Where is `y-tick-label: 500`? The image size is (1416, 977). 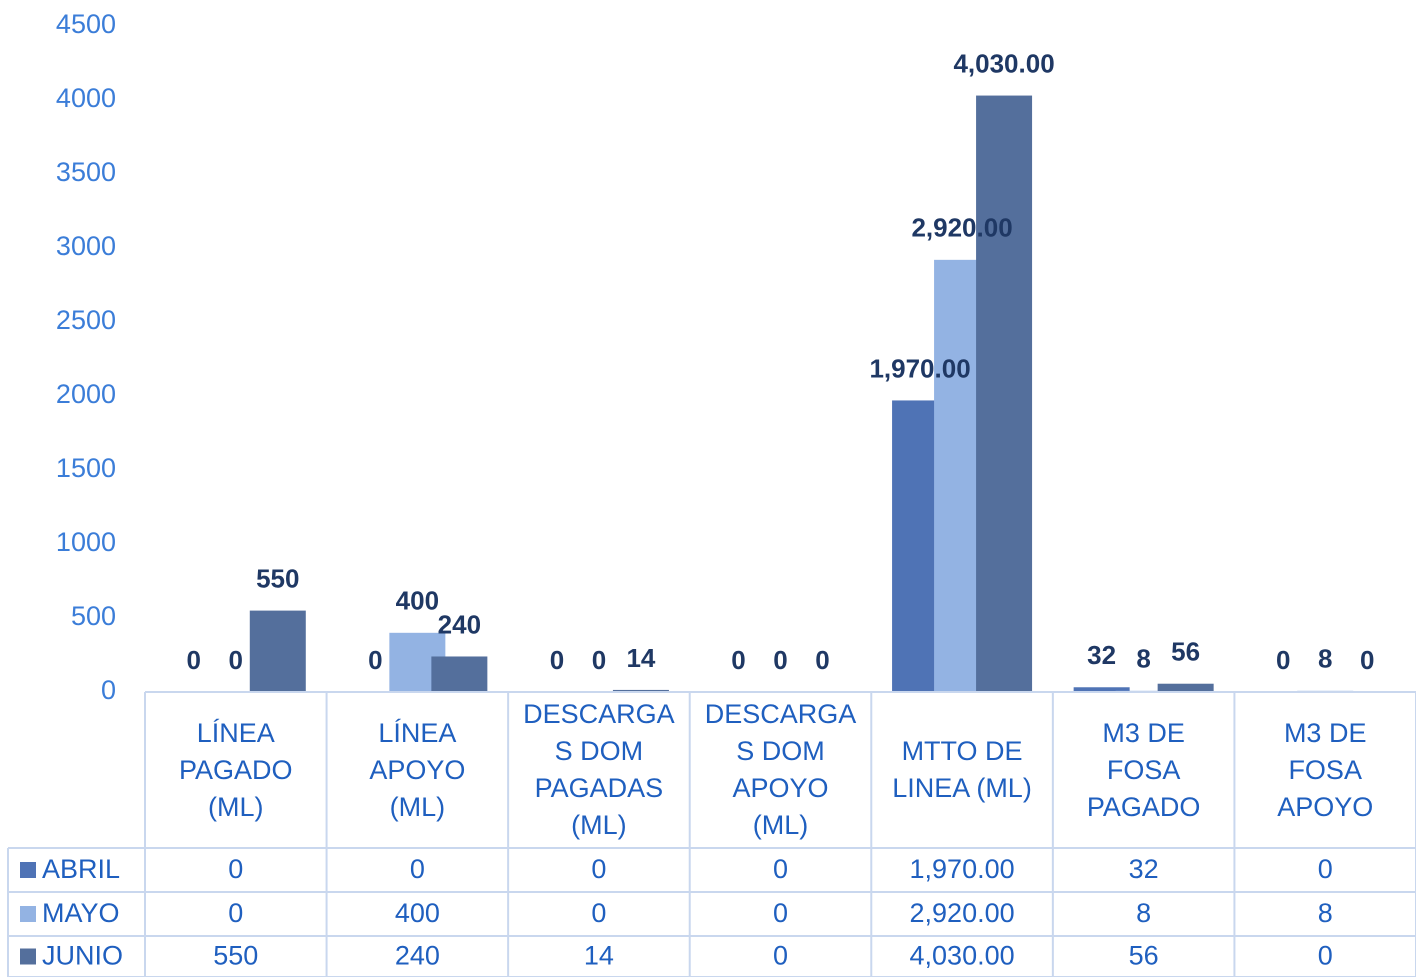
y-tick-label: 500 is located at coordinates (93, 616).